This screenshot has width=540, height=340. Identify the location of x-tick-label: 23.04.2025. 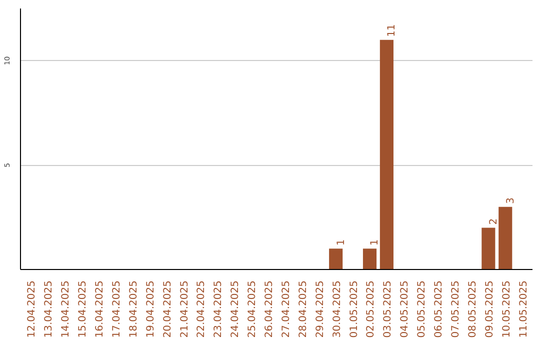
(218, 309).